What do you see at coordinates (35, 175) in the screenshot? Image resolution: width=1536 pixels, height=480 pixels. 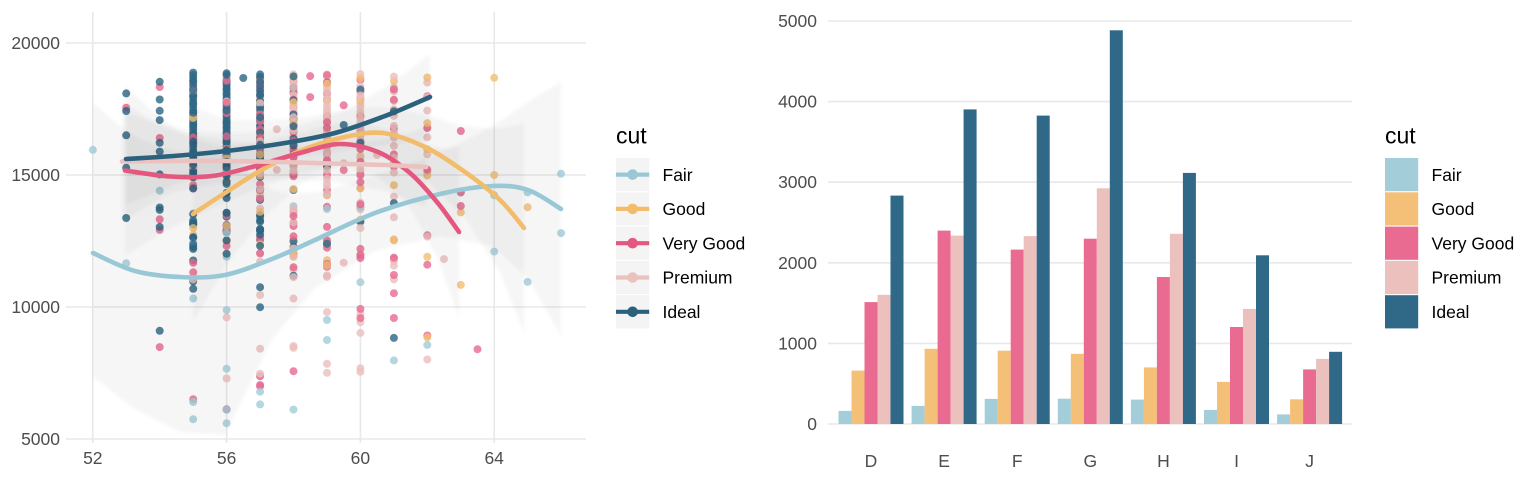 I see `svg-text: 15000` at bounding box center [35, 175].